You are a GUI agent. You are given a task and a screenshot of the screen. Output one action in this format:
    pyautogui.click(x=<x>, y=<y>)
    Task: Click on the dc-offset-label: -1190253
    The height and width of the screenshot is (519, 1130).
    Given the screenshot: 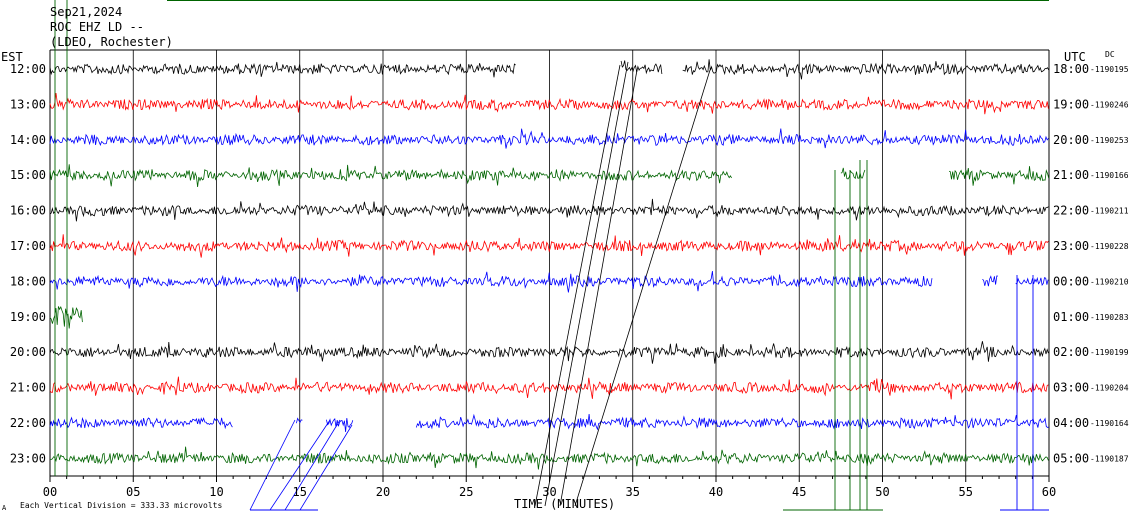 What is the action you would take?
    pyautogui.click(x=1109, y=140)
    